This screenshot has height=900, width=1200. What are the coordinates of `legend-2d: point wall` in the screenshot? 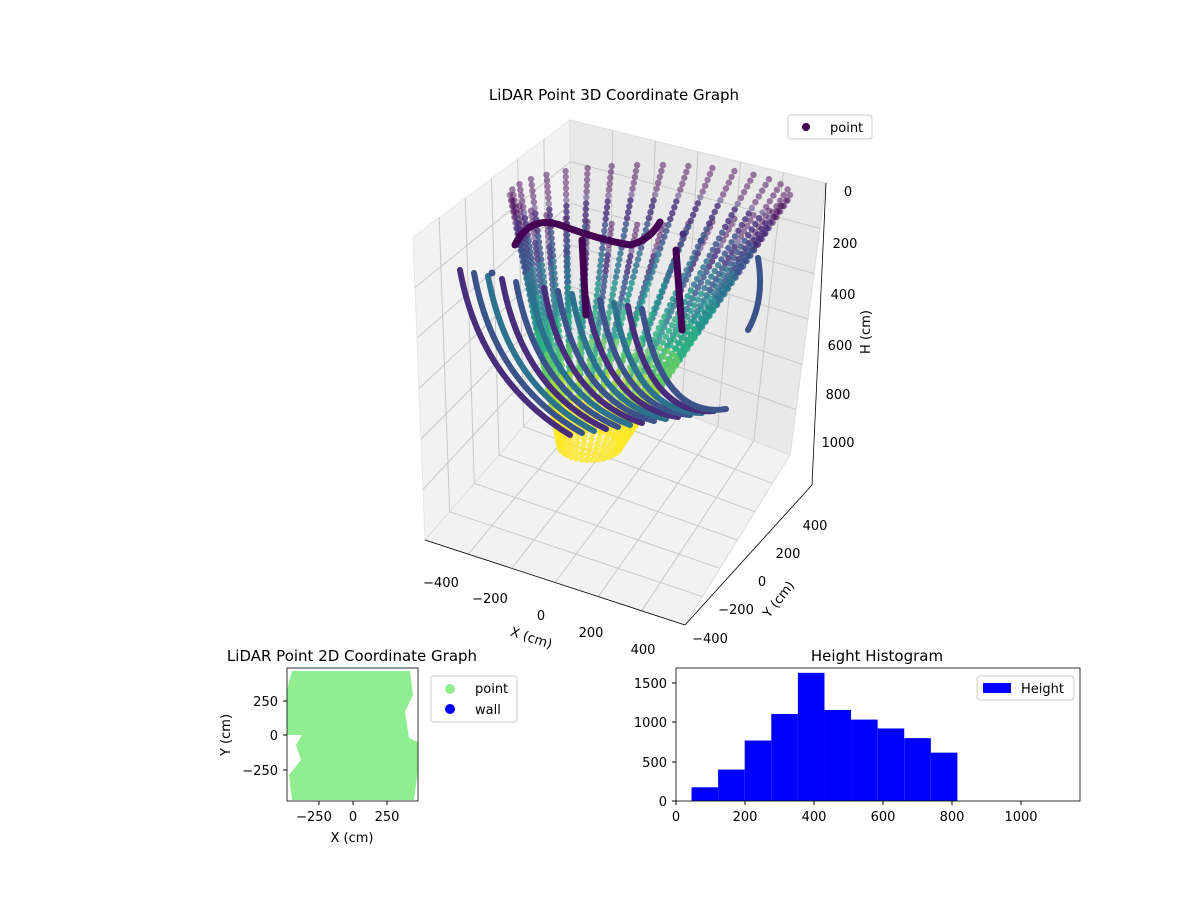 It's located at (474, 699).